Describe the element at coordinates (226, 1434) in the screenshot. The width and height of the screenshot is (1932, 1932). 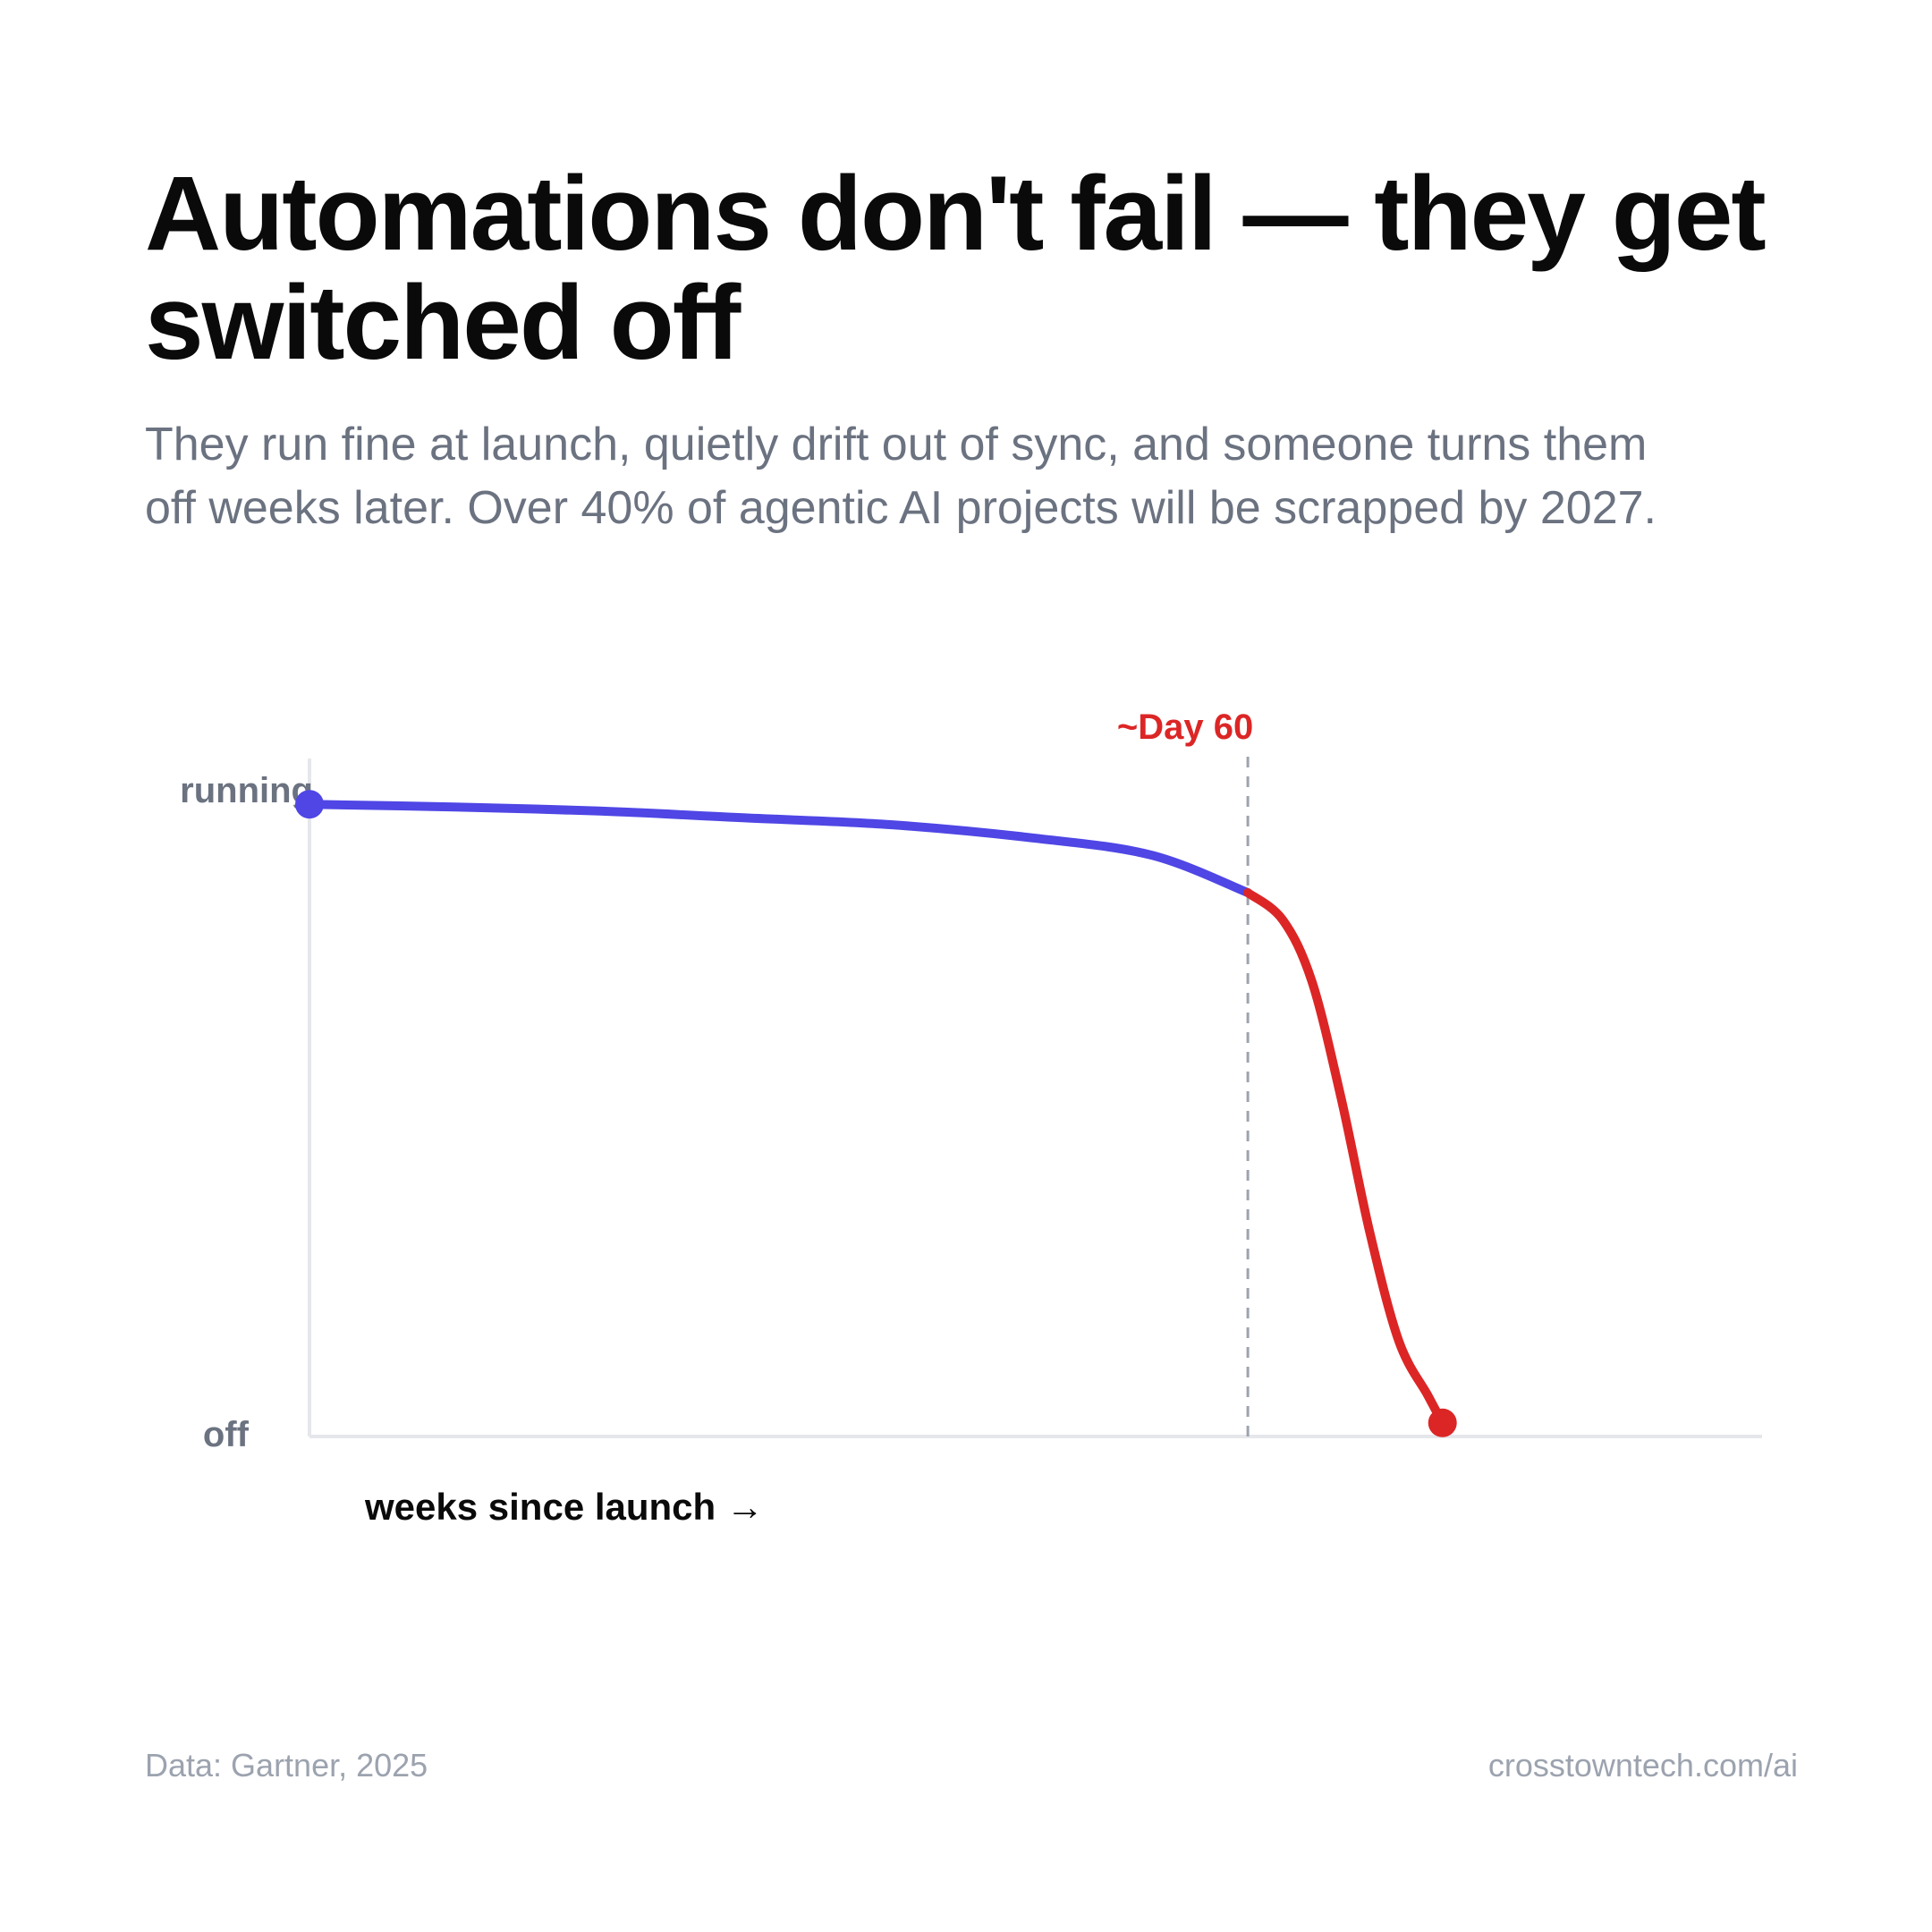
I see `y-tick-label-off: off` at that location.